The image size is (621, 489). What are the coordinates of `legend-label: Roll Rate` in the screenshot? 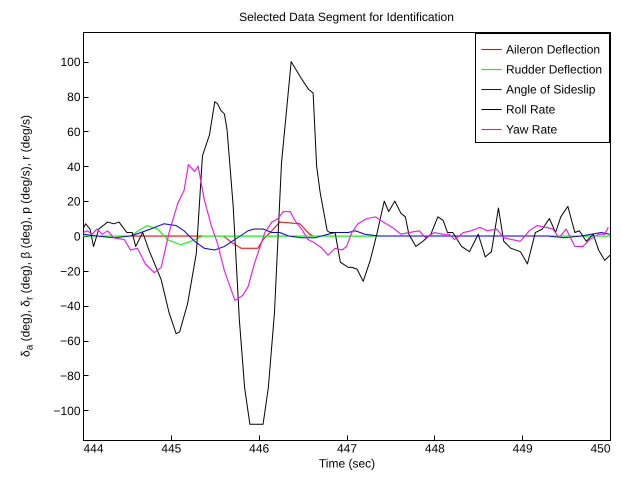 It's located at (531, 109).